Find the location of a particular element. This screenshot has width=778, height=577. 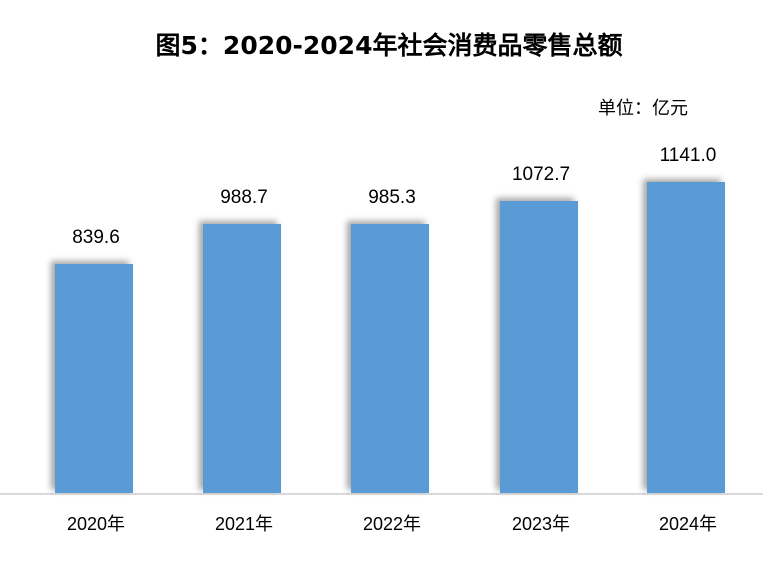

value-label-2022: 985.3 is located at coordinates (392, 197).